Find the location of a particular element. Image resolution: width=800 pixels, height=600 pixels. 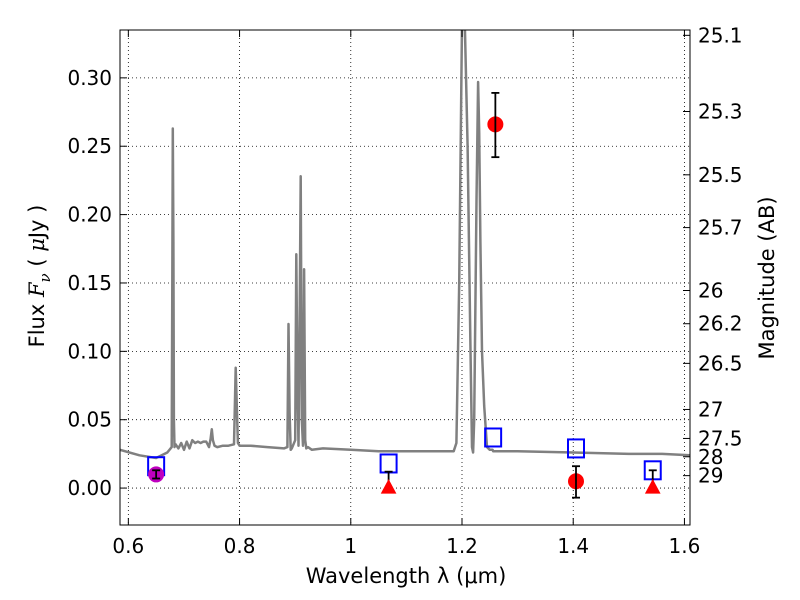

y2-tick-label: 25.5 is located at coordinates (720, 175).